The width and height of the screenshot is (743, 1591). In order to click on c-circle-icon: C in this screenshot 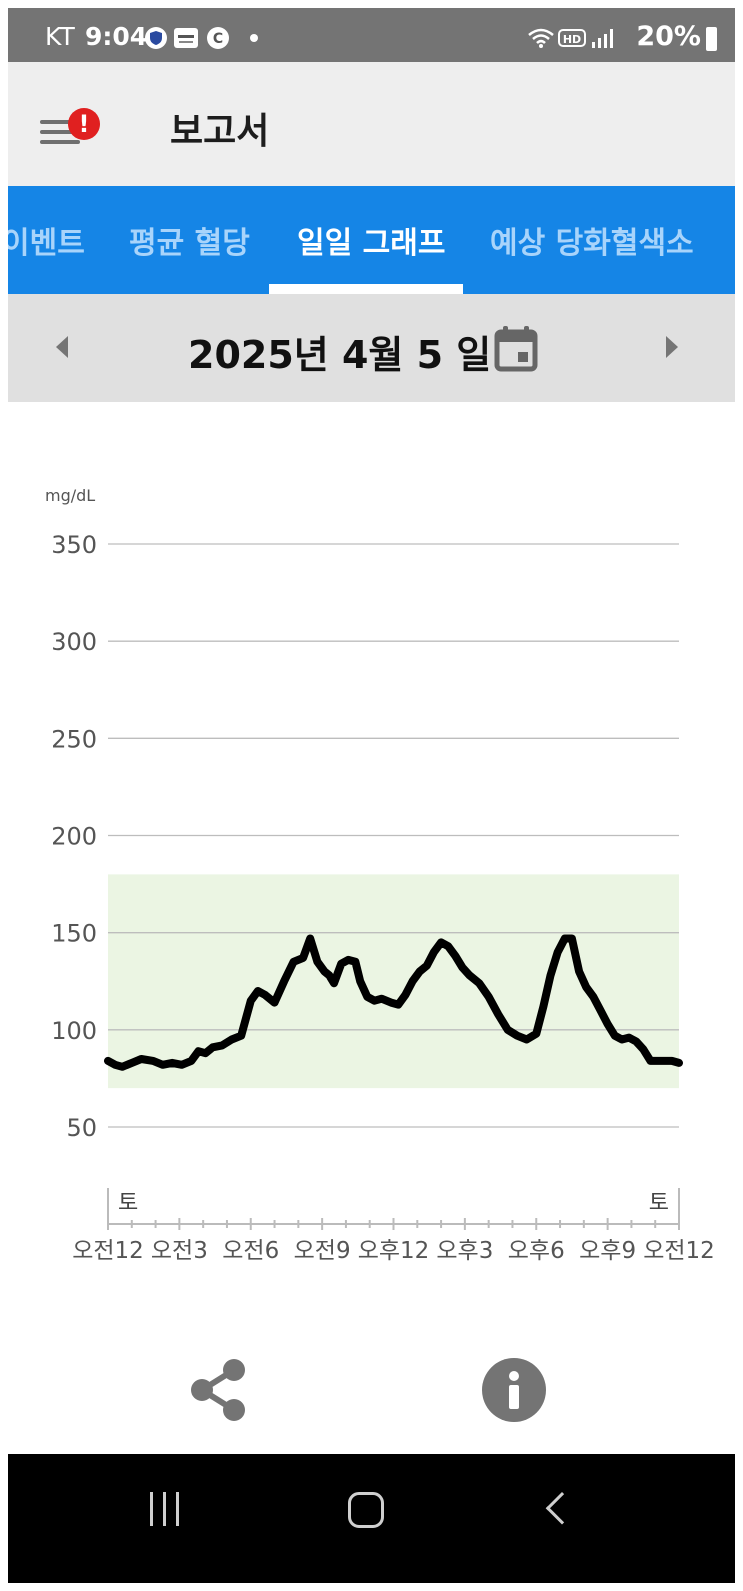, I will do `click(218, 38)`.